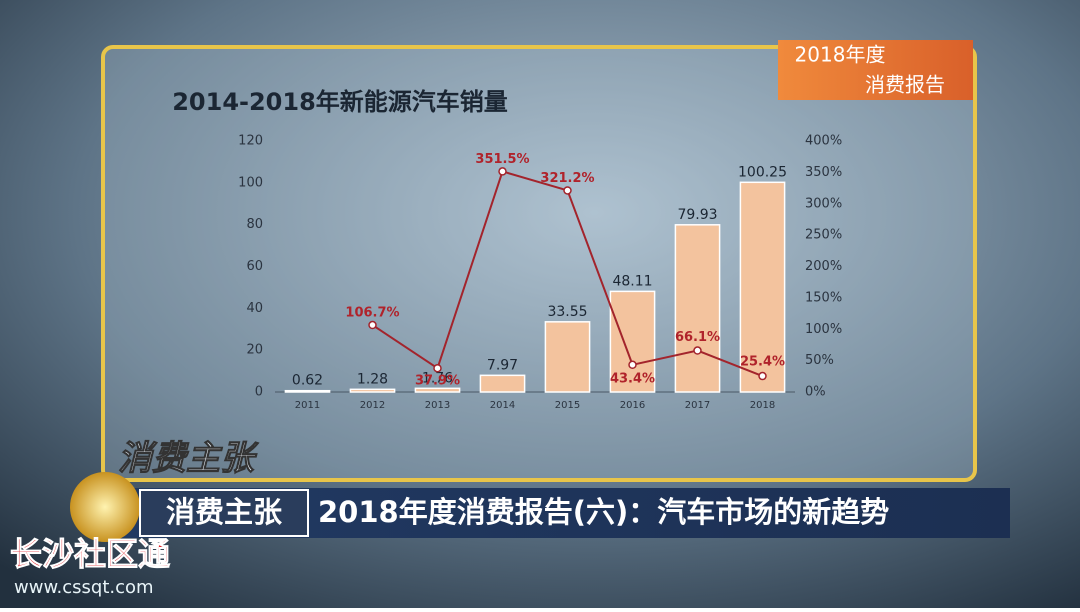 The width and height of the screenshot is (1080, 612). What do you see at coordinates (823, 235) in the screenshot?
I see `y2-tick-label: 250%` at bounding box center [823, 235].